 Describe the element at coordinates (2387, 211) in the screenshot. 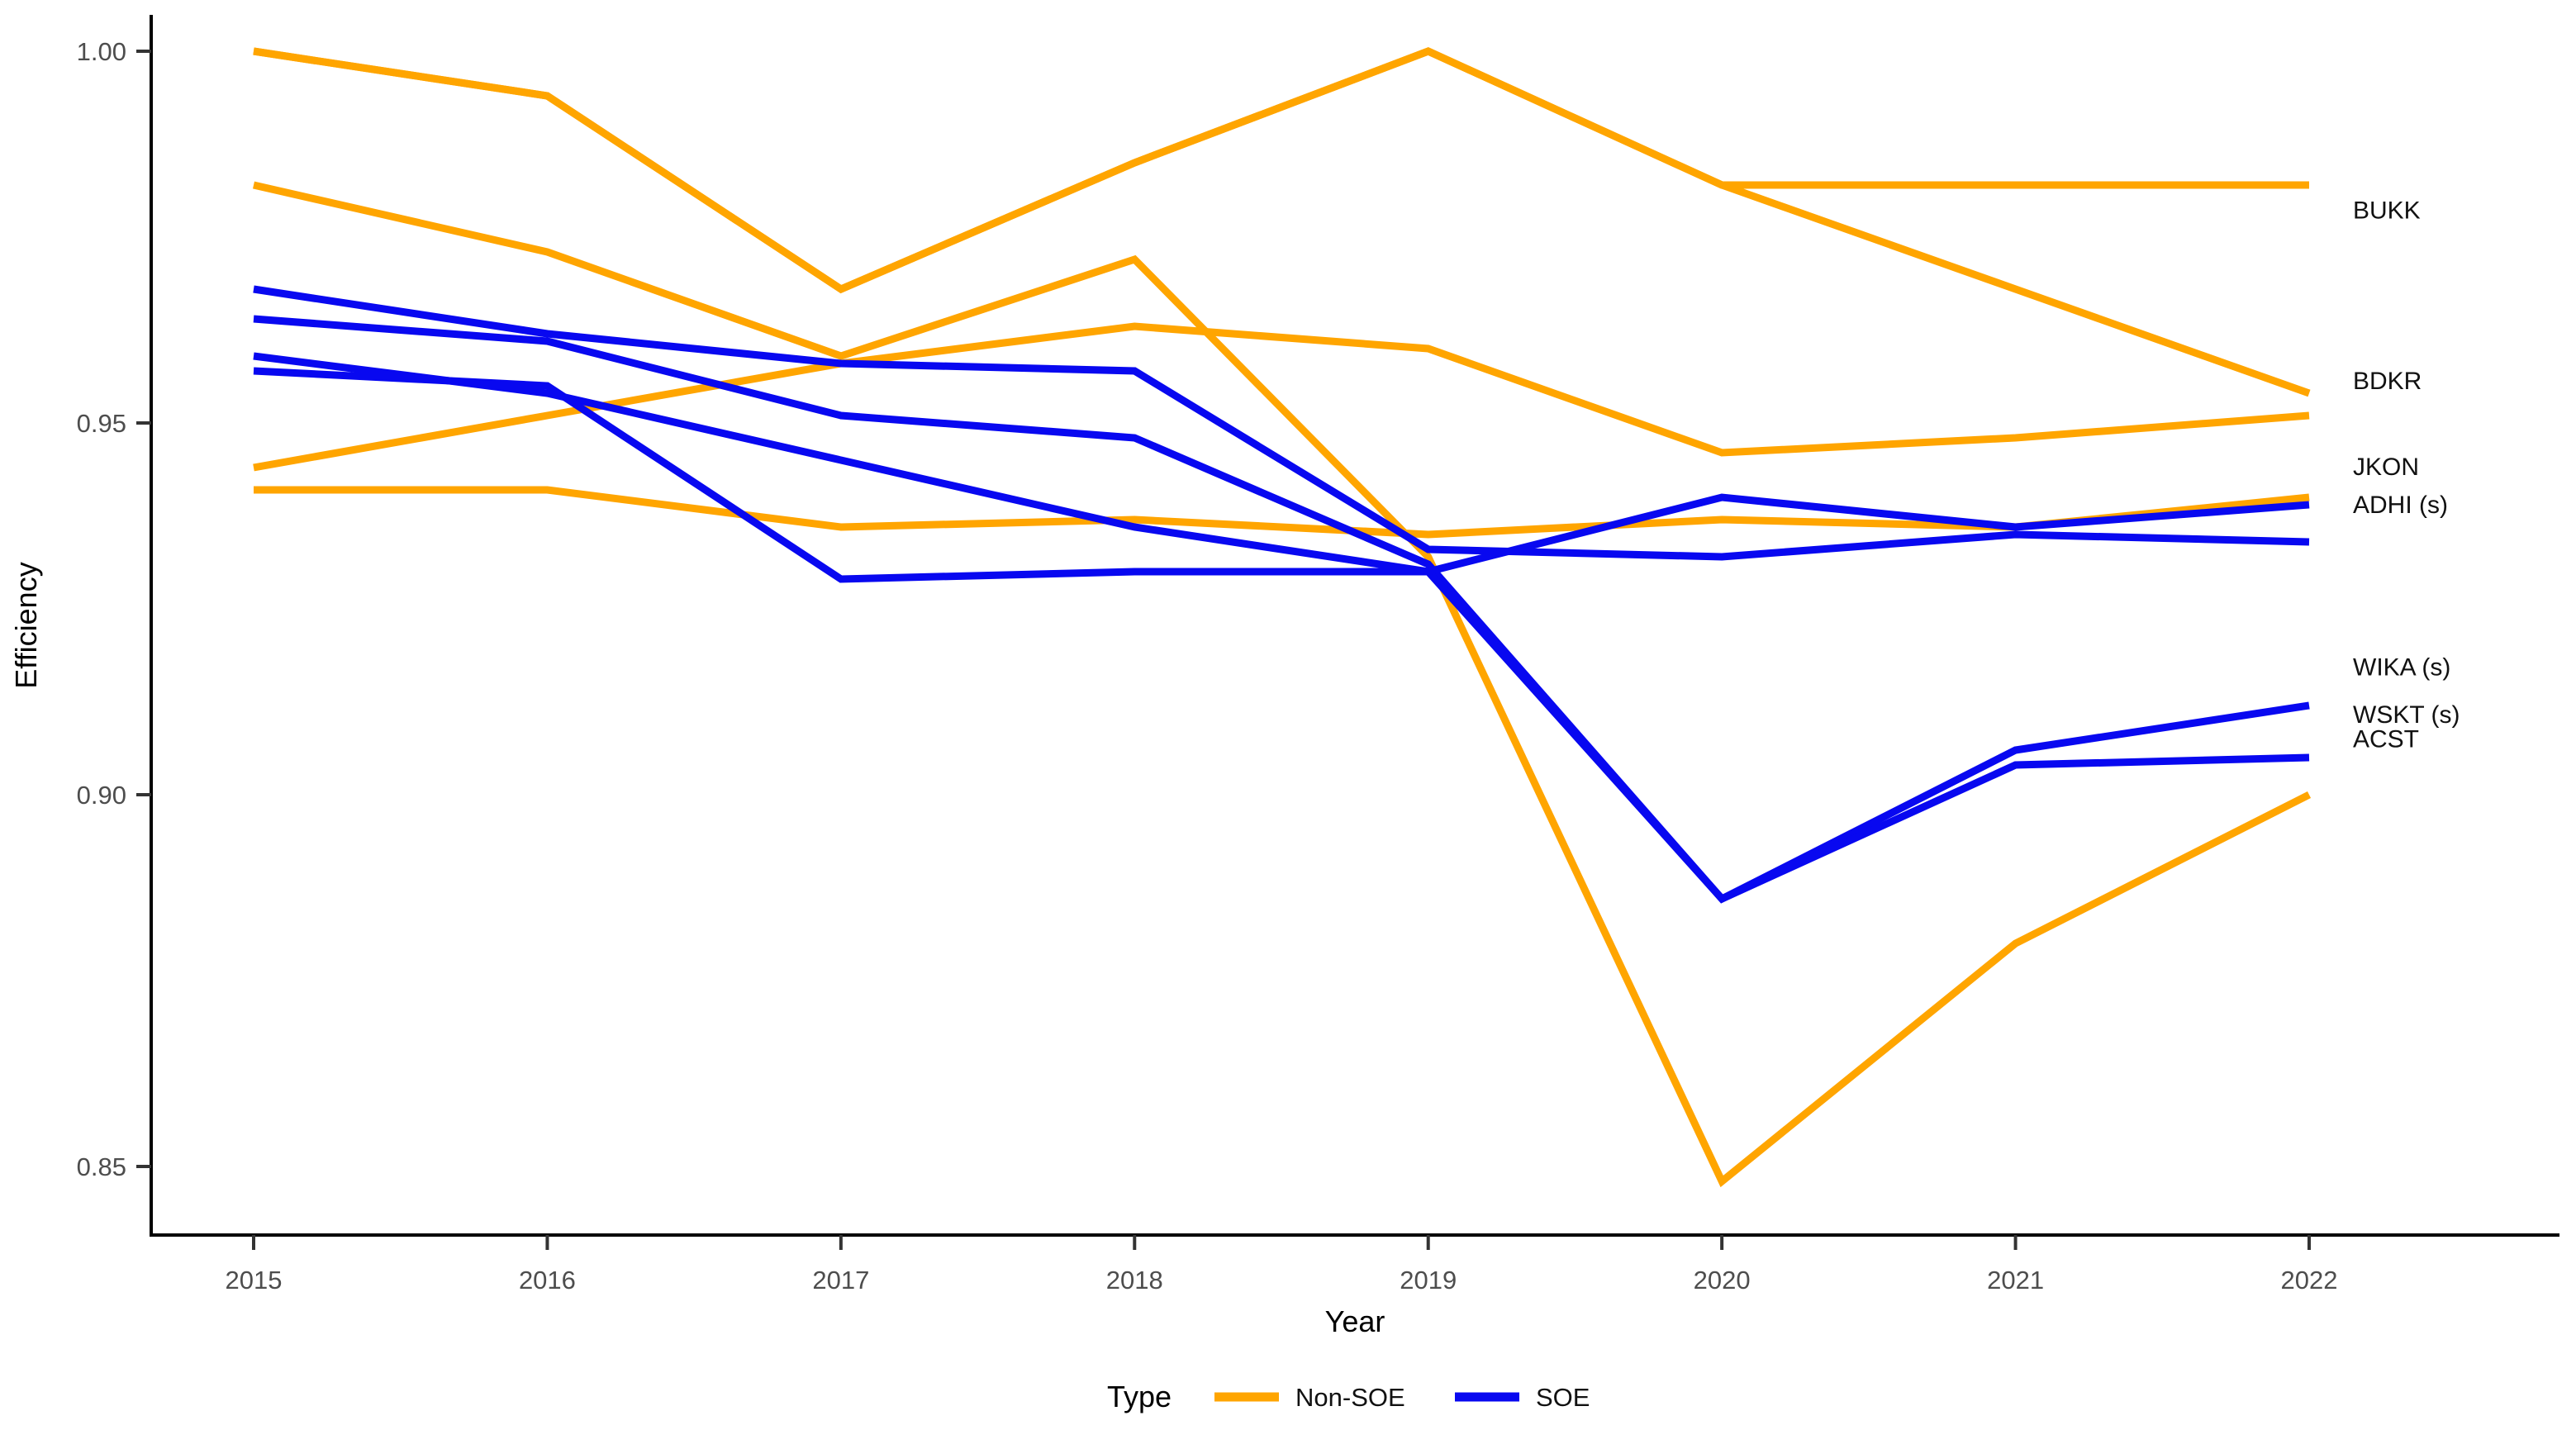

I see `series-label-BUKK: BUKK` at that location.